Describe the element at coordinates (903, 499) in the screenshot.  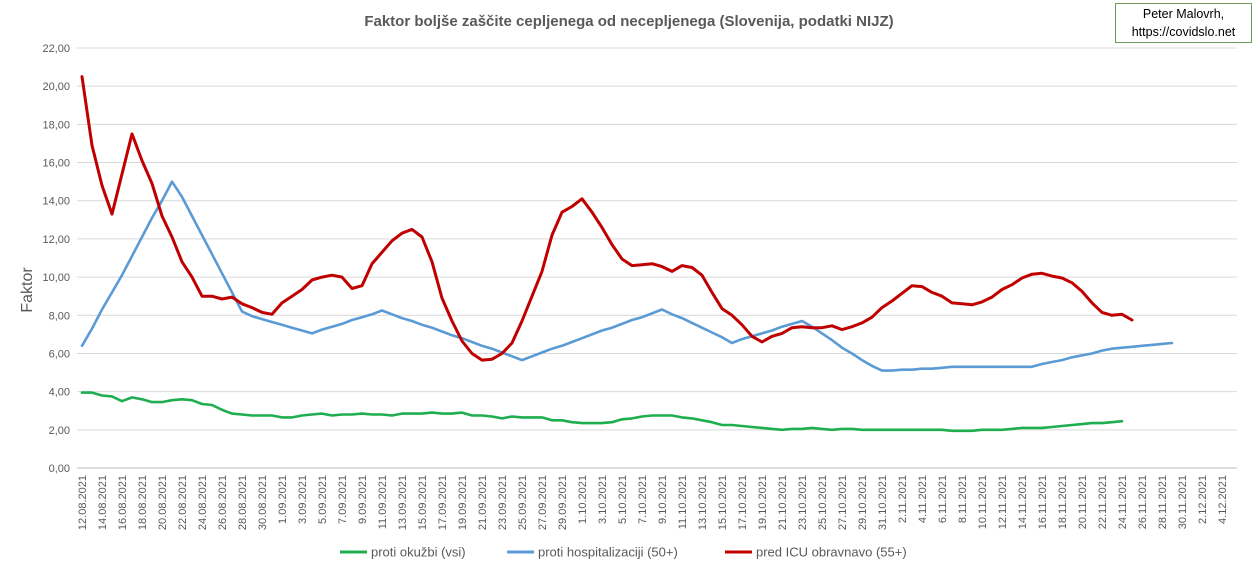
I see `x-tick-label: 2.11.2021` at that location.